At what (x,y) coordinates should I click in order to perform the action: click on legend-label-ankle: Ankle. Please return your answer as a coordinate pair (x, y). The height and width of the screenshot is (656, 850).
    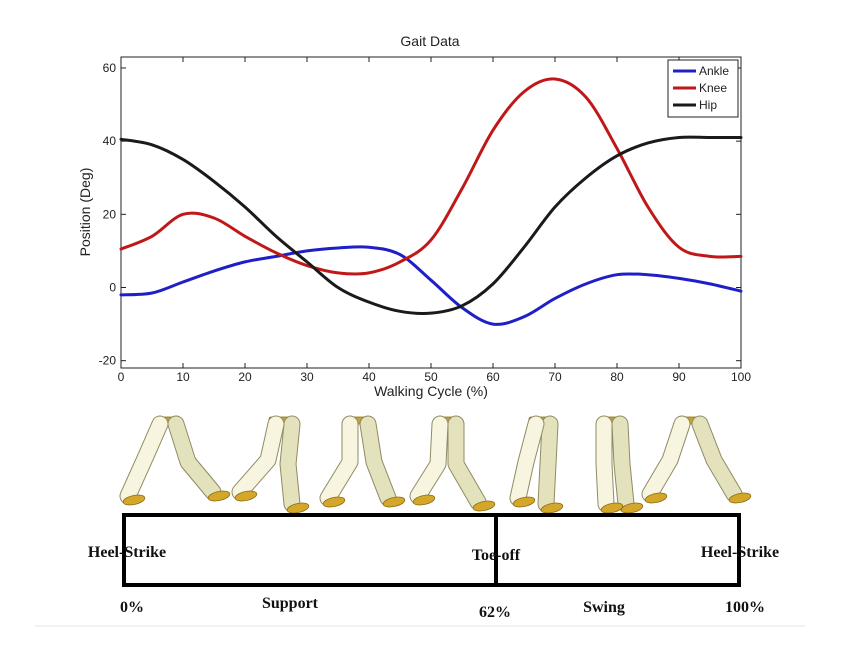
    Looking at the image, I should click on (714, 71).